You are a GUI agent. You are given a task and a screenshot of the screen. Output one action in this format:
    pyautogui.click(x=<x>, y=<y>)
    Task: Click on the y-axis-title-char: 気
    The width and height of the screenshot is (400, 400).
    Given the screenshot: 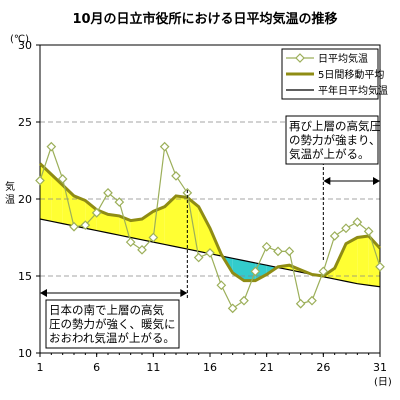 What is the action you would take?
    pyautogui.click(x=10, y=186)
    